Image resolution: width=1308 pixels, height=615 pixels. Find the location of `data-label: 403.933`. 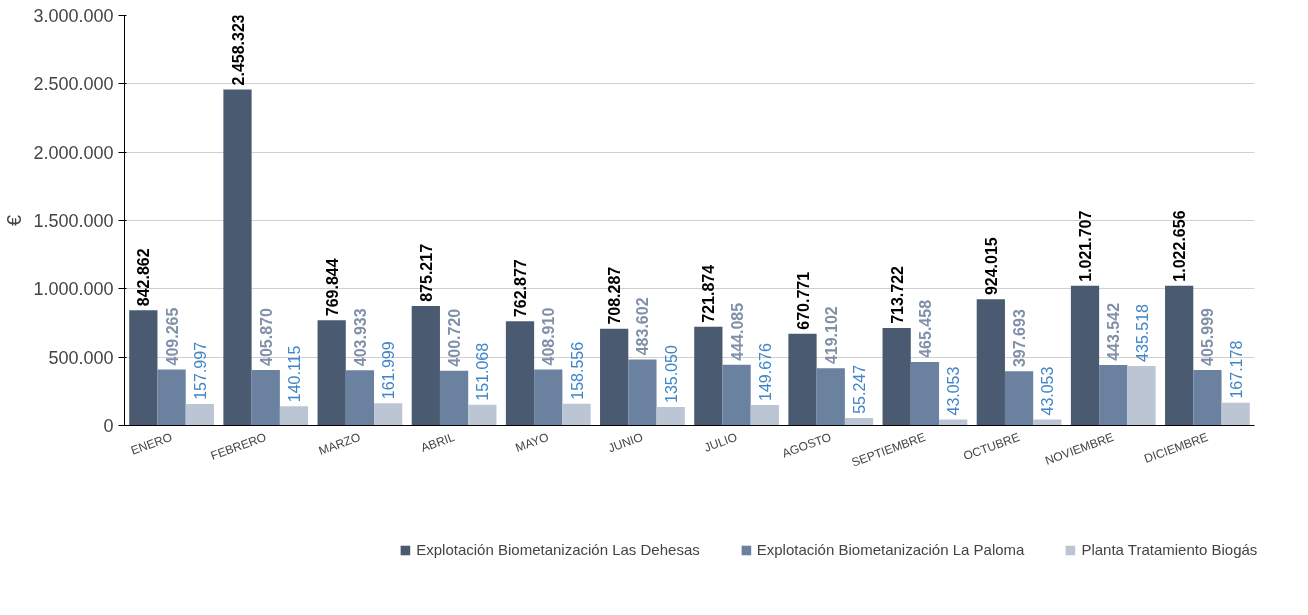

data-label: 403.933 is located at coordinates (360, 337).